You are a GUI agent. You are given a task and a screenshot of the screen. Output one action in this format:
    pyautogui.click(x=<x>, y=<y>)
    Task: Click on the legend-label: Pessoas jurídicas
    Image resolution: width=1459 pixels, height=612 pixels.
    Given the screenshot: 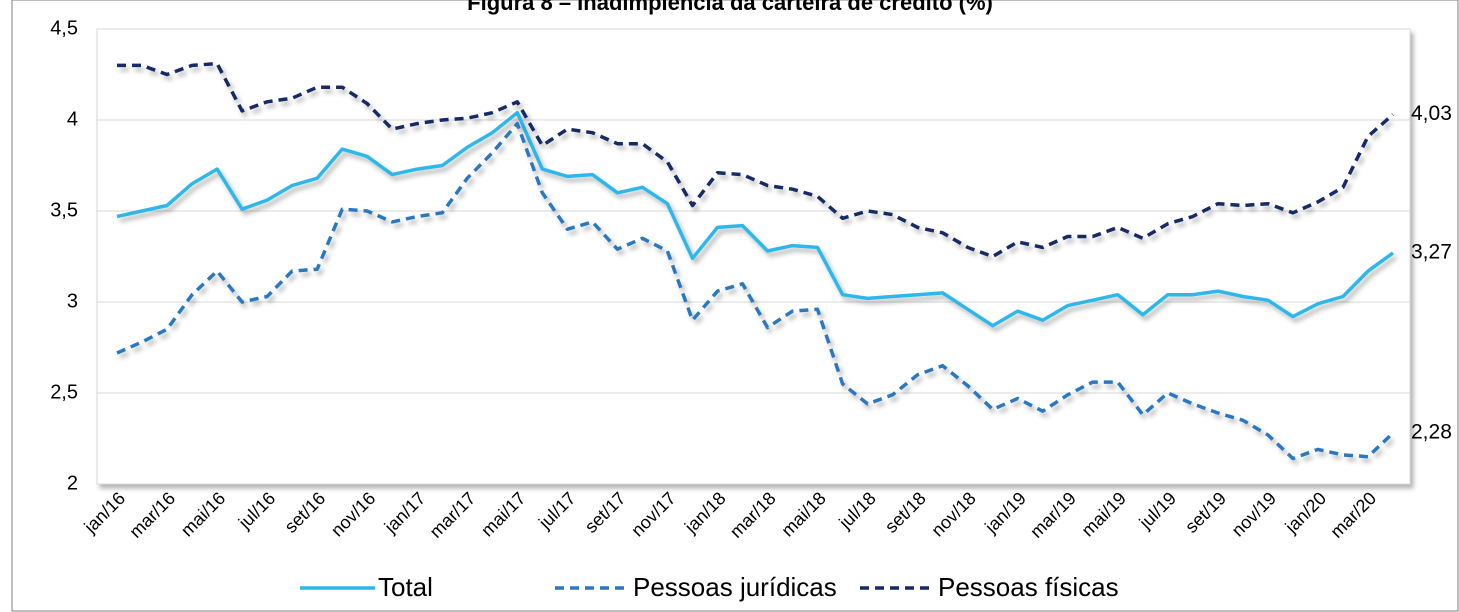 What is the action you would take?
    pyautogui.click(x=735, y=587)
    